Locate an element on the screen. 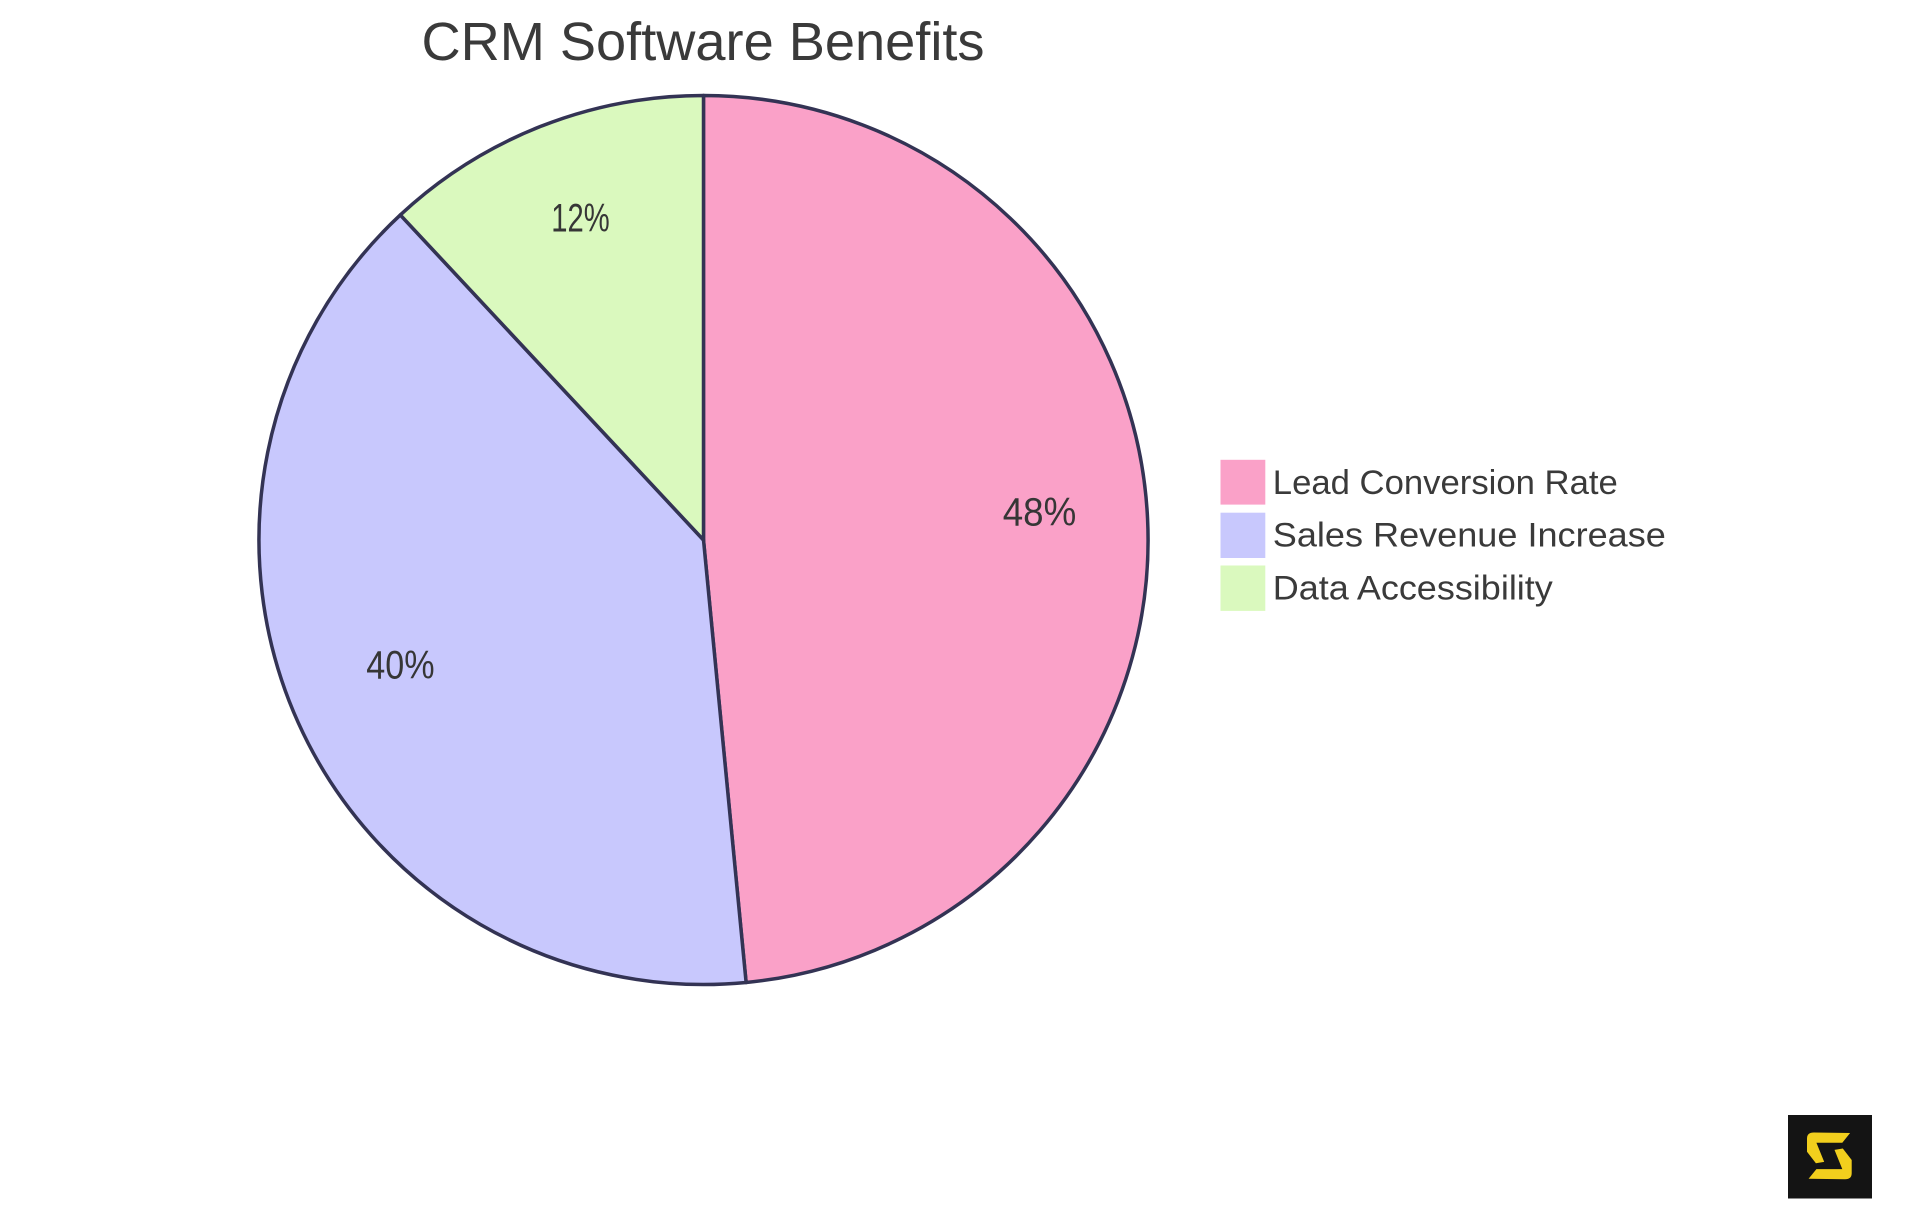 This screenshot has width=1920, height=1215. svg-text: 48% is located at coordinates (1040, 513).